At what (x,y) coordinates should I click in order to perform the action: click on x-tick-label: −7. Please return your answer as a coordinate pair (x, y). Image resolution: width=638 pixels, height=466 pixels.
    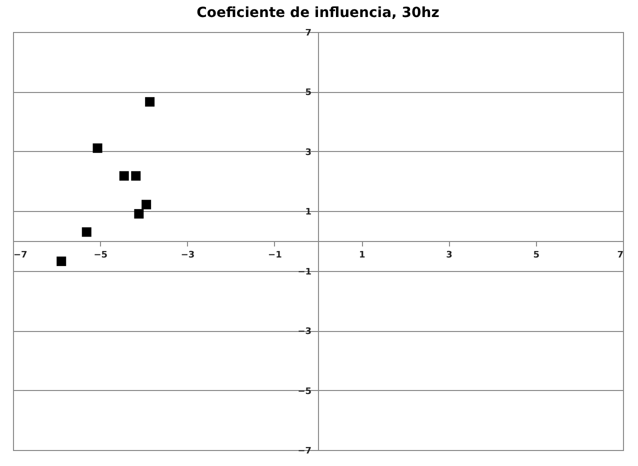
    Looking at the image, I should click on (21, 255).